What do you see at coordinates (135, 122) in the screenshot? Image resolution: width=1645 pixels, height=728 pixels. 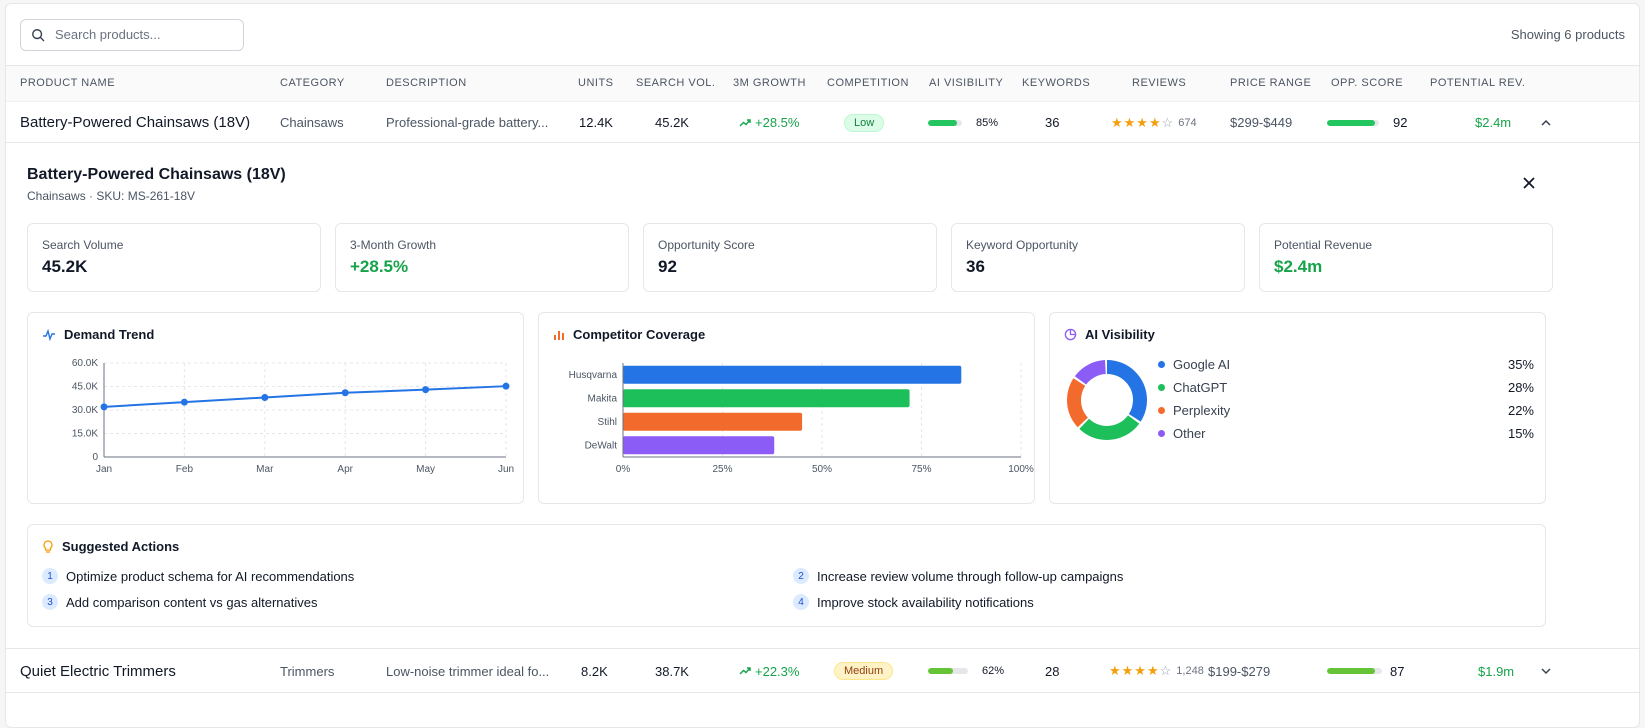 I see `product-name: Battery-Powered Chainsaws (18V)` at bounding box center [135, 122].